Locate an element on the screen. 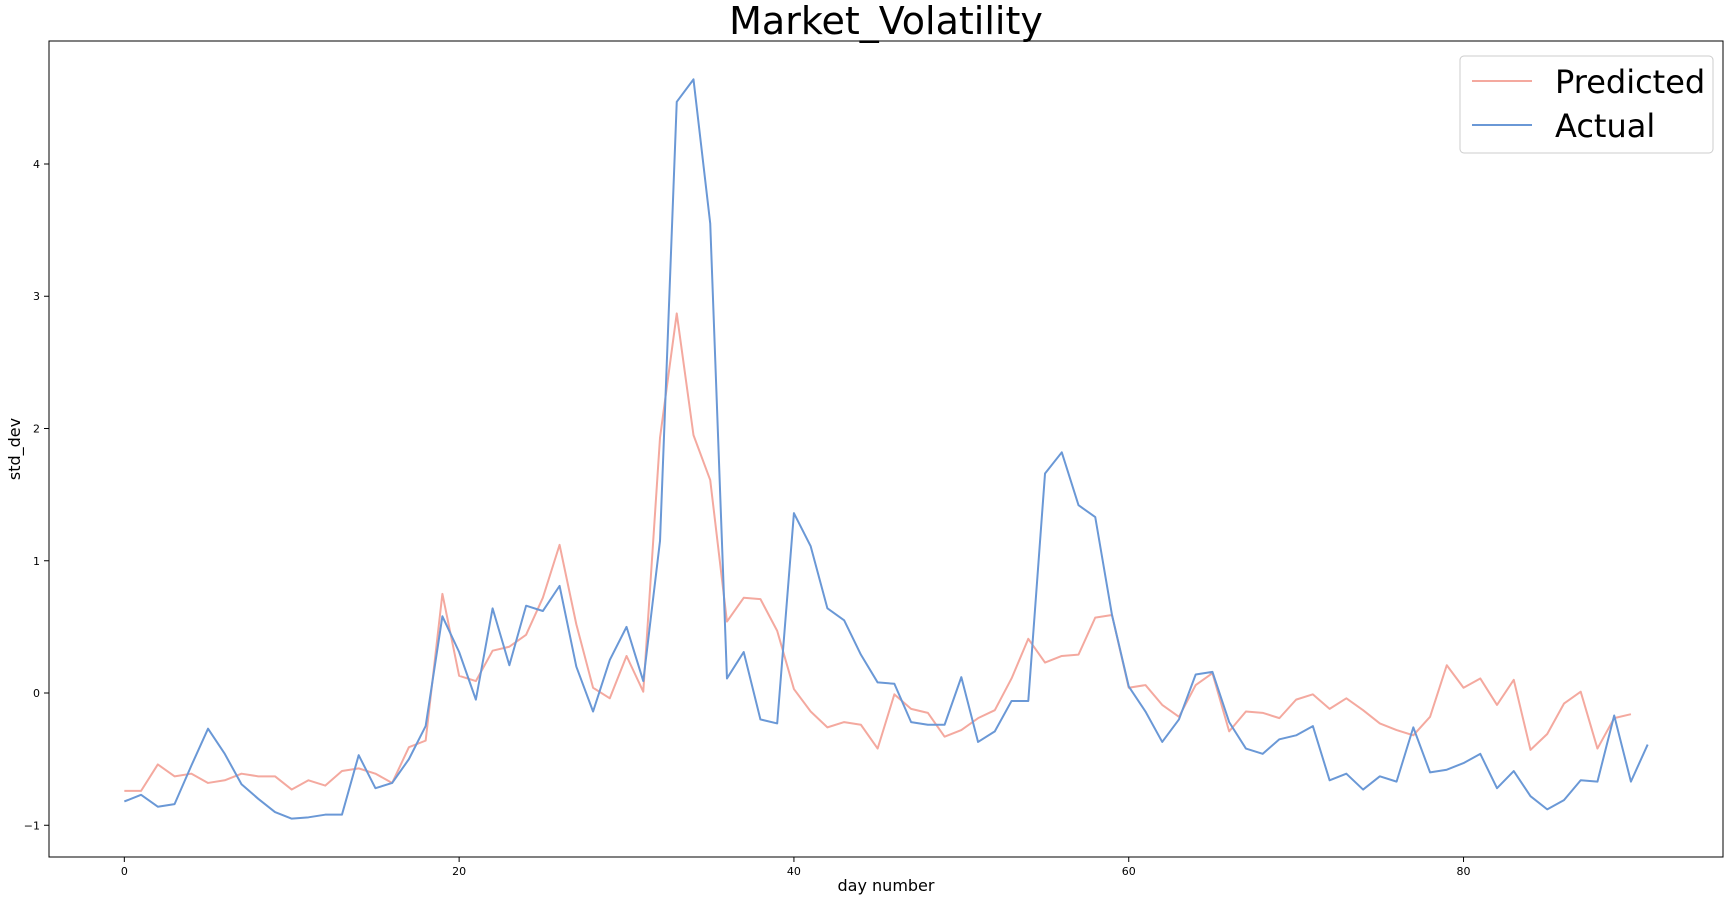  chart-title: Market_Volatility is located at coordinates (886, 21).